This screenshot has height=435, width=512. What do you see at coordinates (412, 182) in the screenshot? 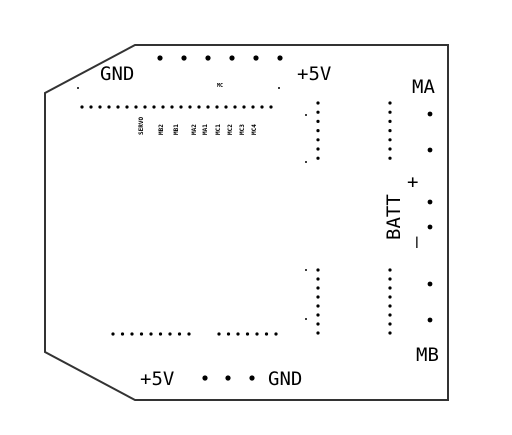
I see `batt-plus-label: +` at bounding box center [412, 182].